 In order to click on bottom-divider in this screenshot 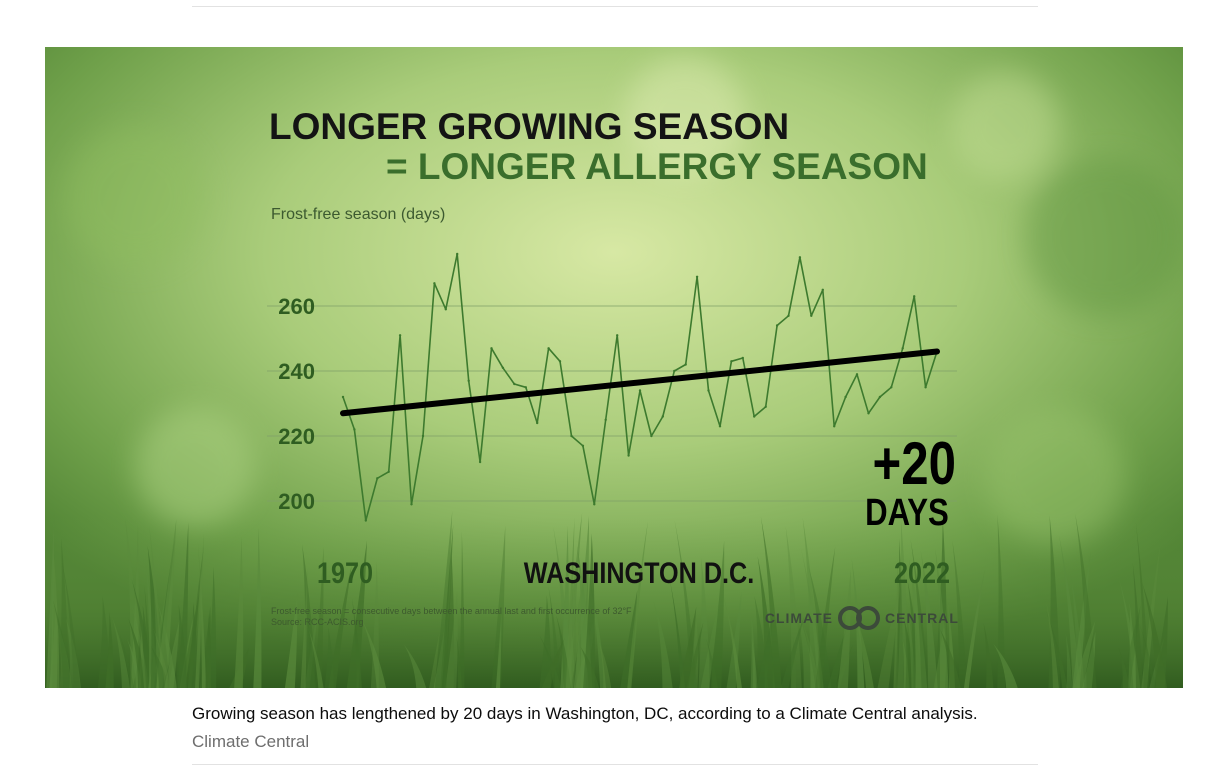, I will do `click(615, 764)`.